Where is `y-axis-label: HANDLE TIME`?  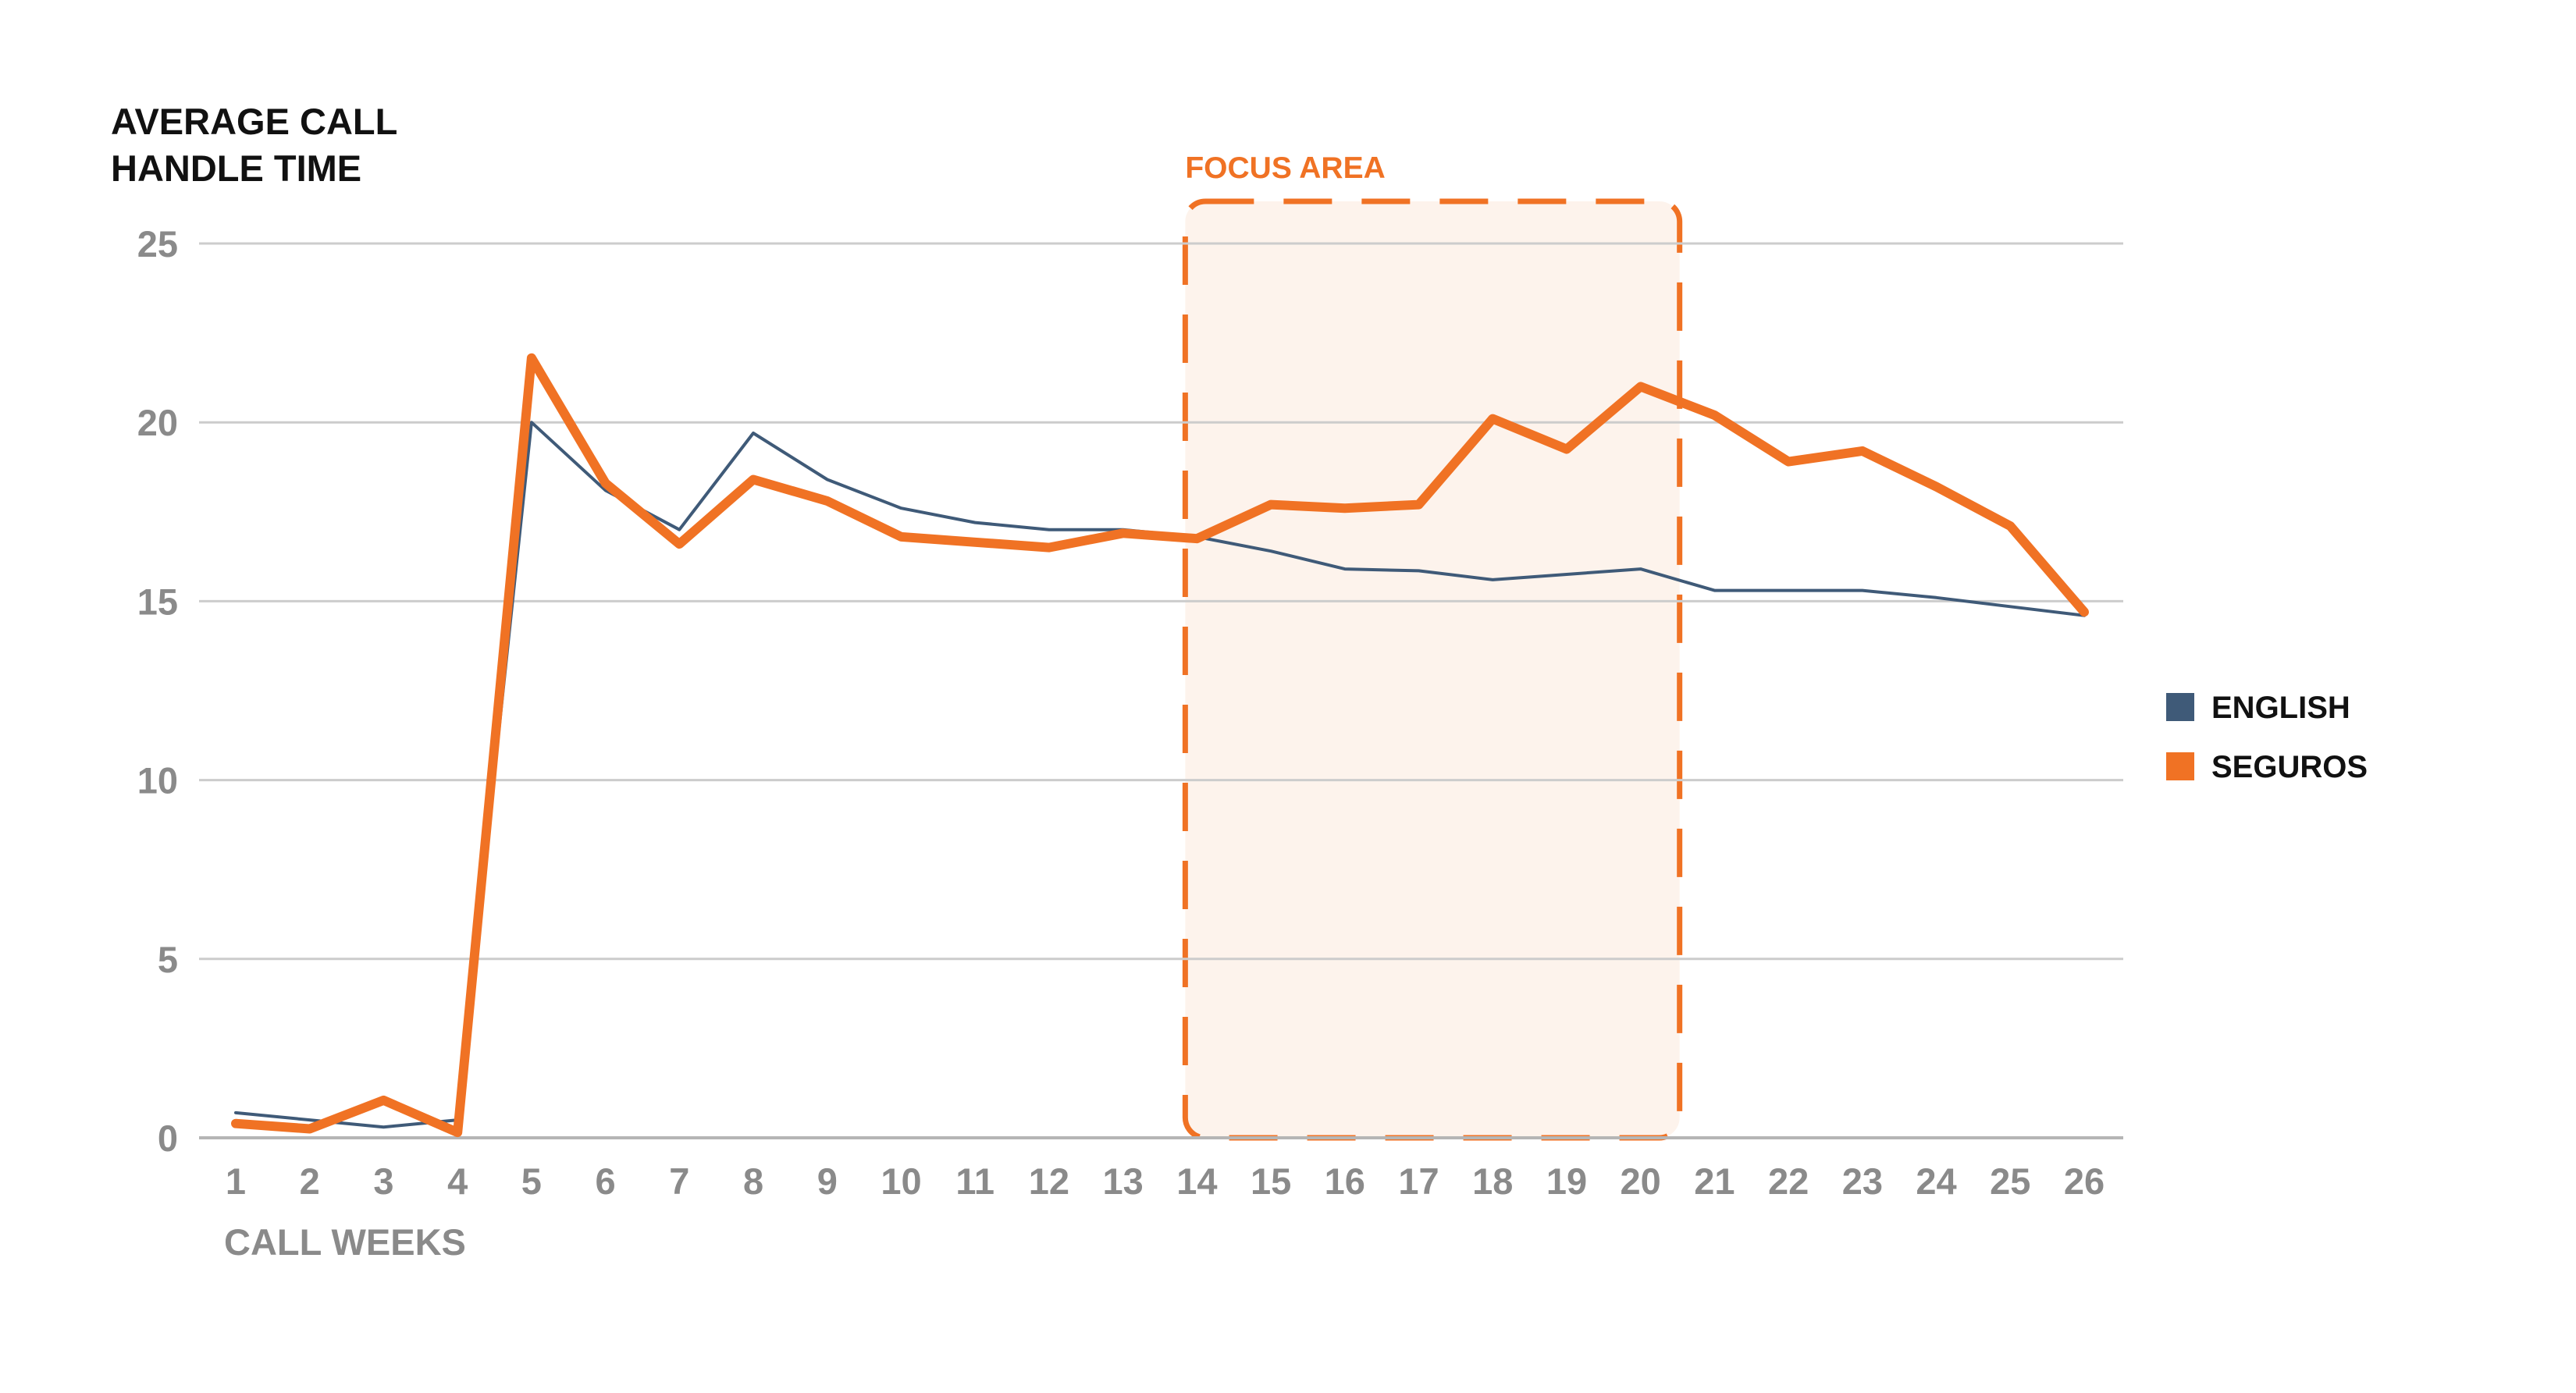 y-axis-label: HANDLE TIME is located at coordinates (236, 168).